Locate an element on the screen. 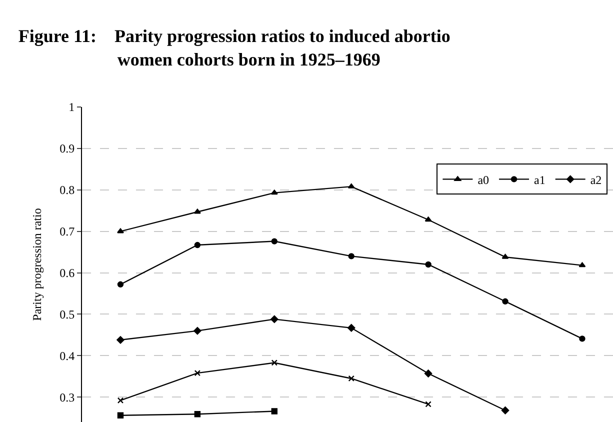 This screenshot has width=613, height=422. y-tick-label: 0.6 is located at coordinates (67, 273).